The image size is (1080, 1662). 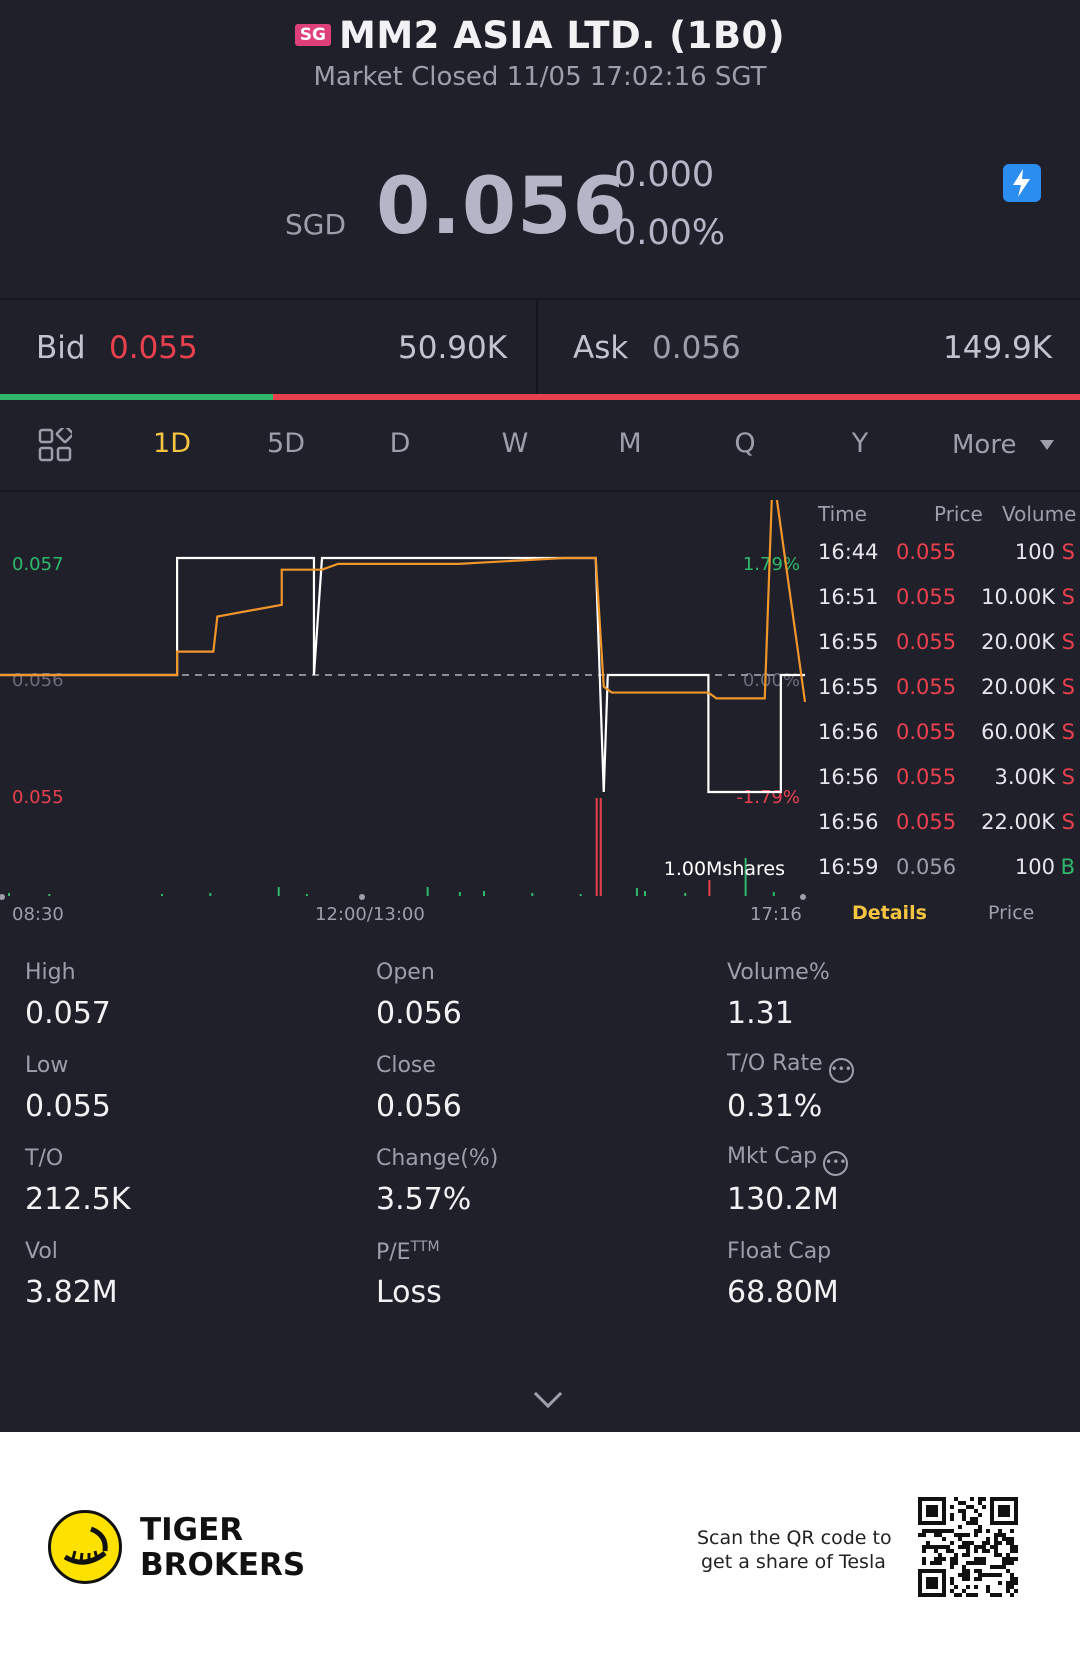 I want to click on trade-row: 16:44 0.055 100 S, so click(x=949, y=562).